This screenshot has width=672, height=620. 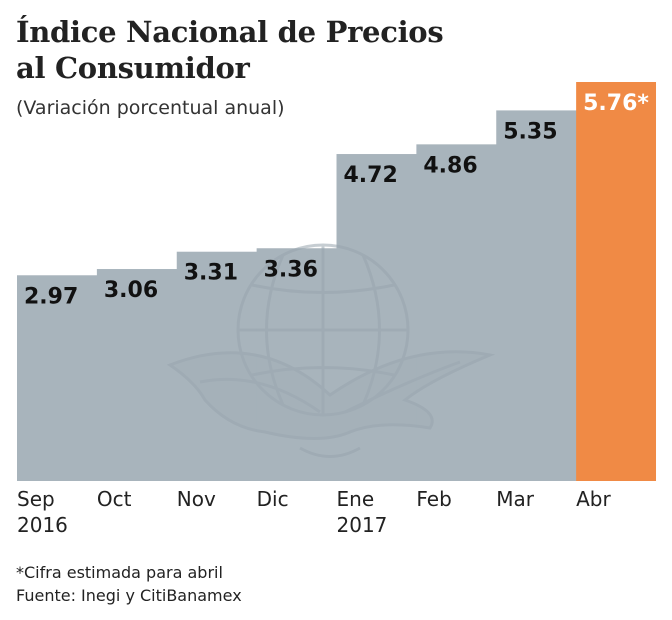 What do you see at coordinates (450, 165) in the screenshot?
I see `value-label-5: 4.86` at bounding box center [450, 165].